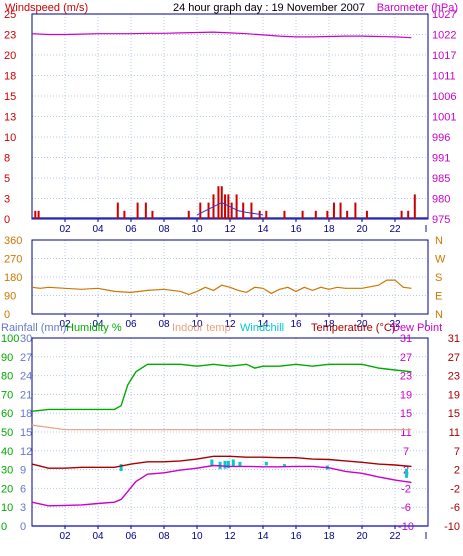  I want to click on windspeed-tick-label: 23, so click(10, 36).